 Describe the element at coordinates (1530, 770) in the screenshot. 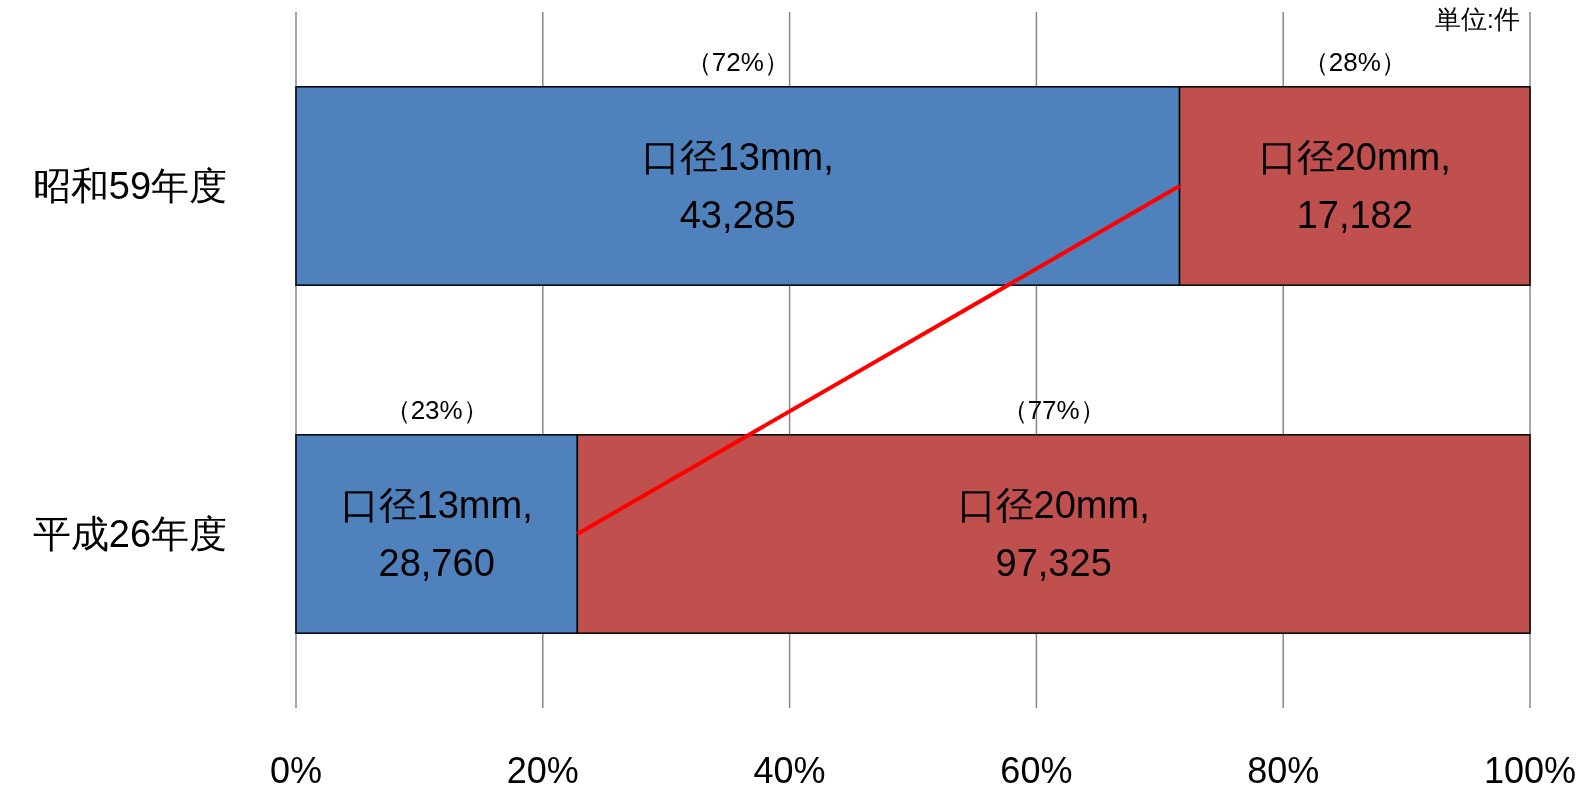

I see `x-tick-label: 100%` at that location.